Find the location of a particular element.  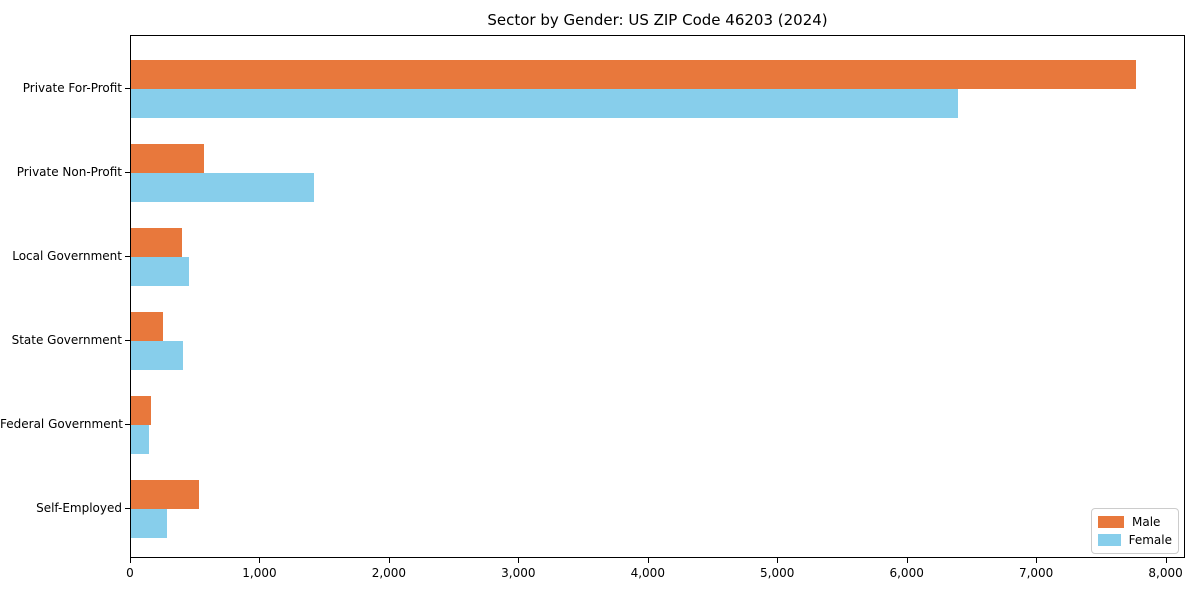

bar-female-self-employed is located at coordinates (149, 523).